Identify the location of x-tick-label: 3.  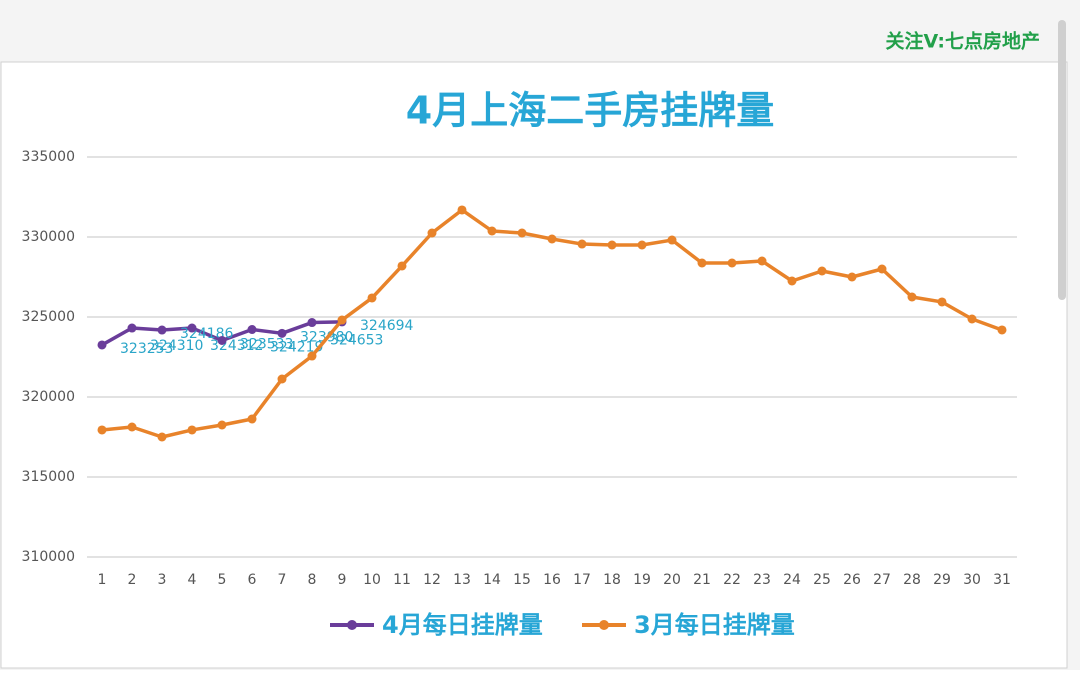
(162, 580).